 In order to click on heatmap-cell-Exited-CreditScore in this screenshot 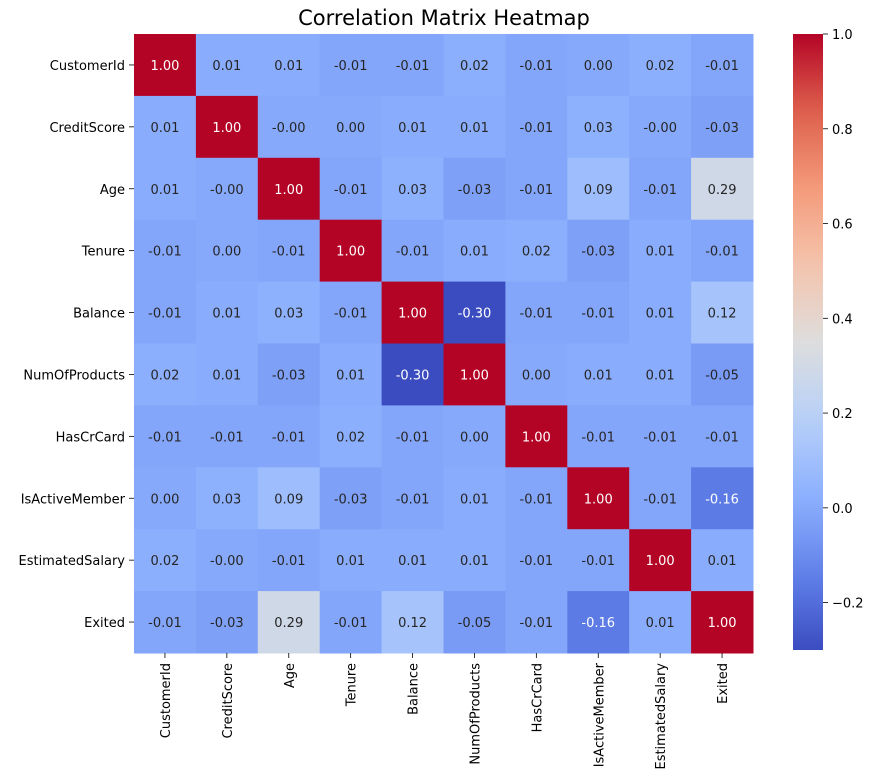, I will do `click(227, 622)`.